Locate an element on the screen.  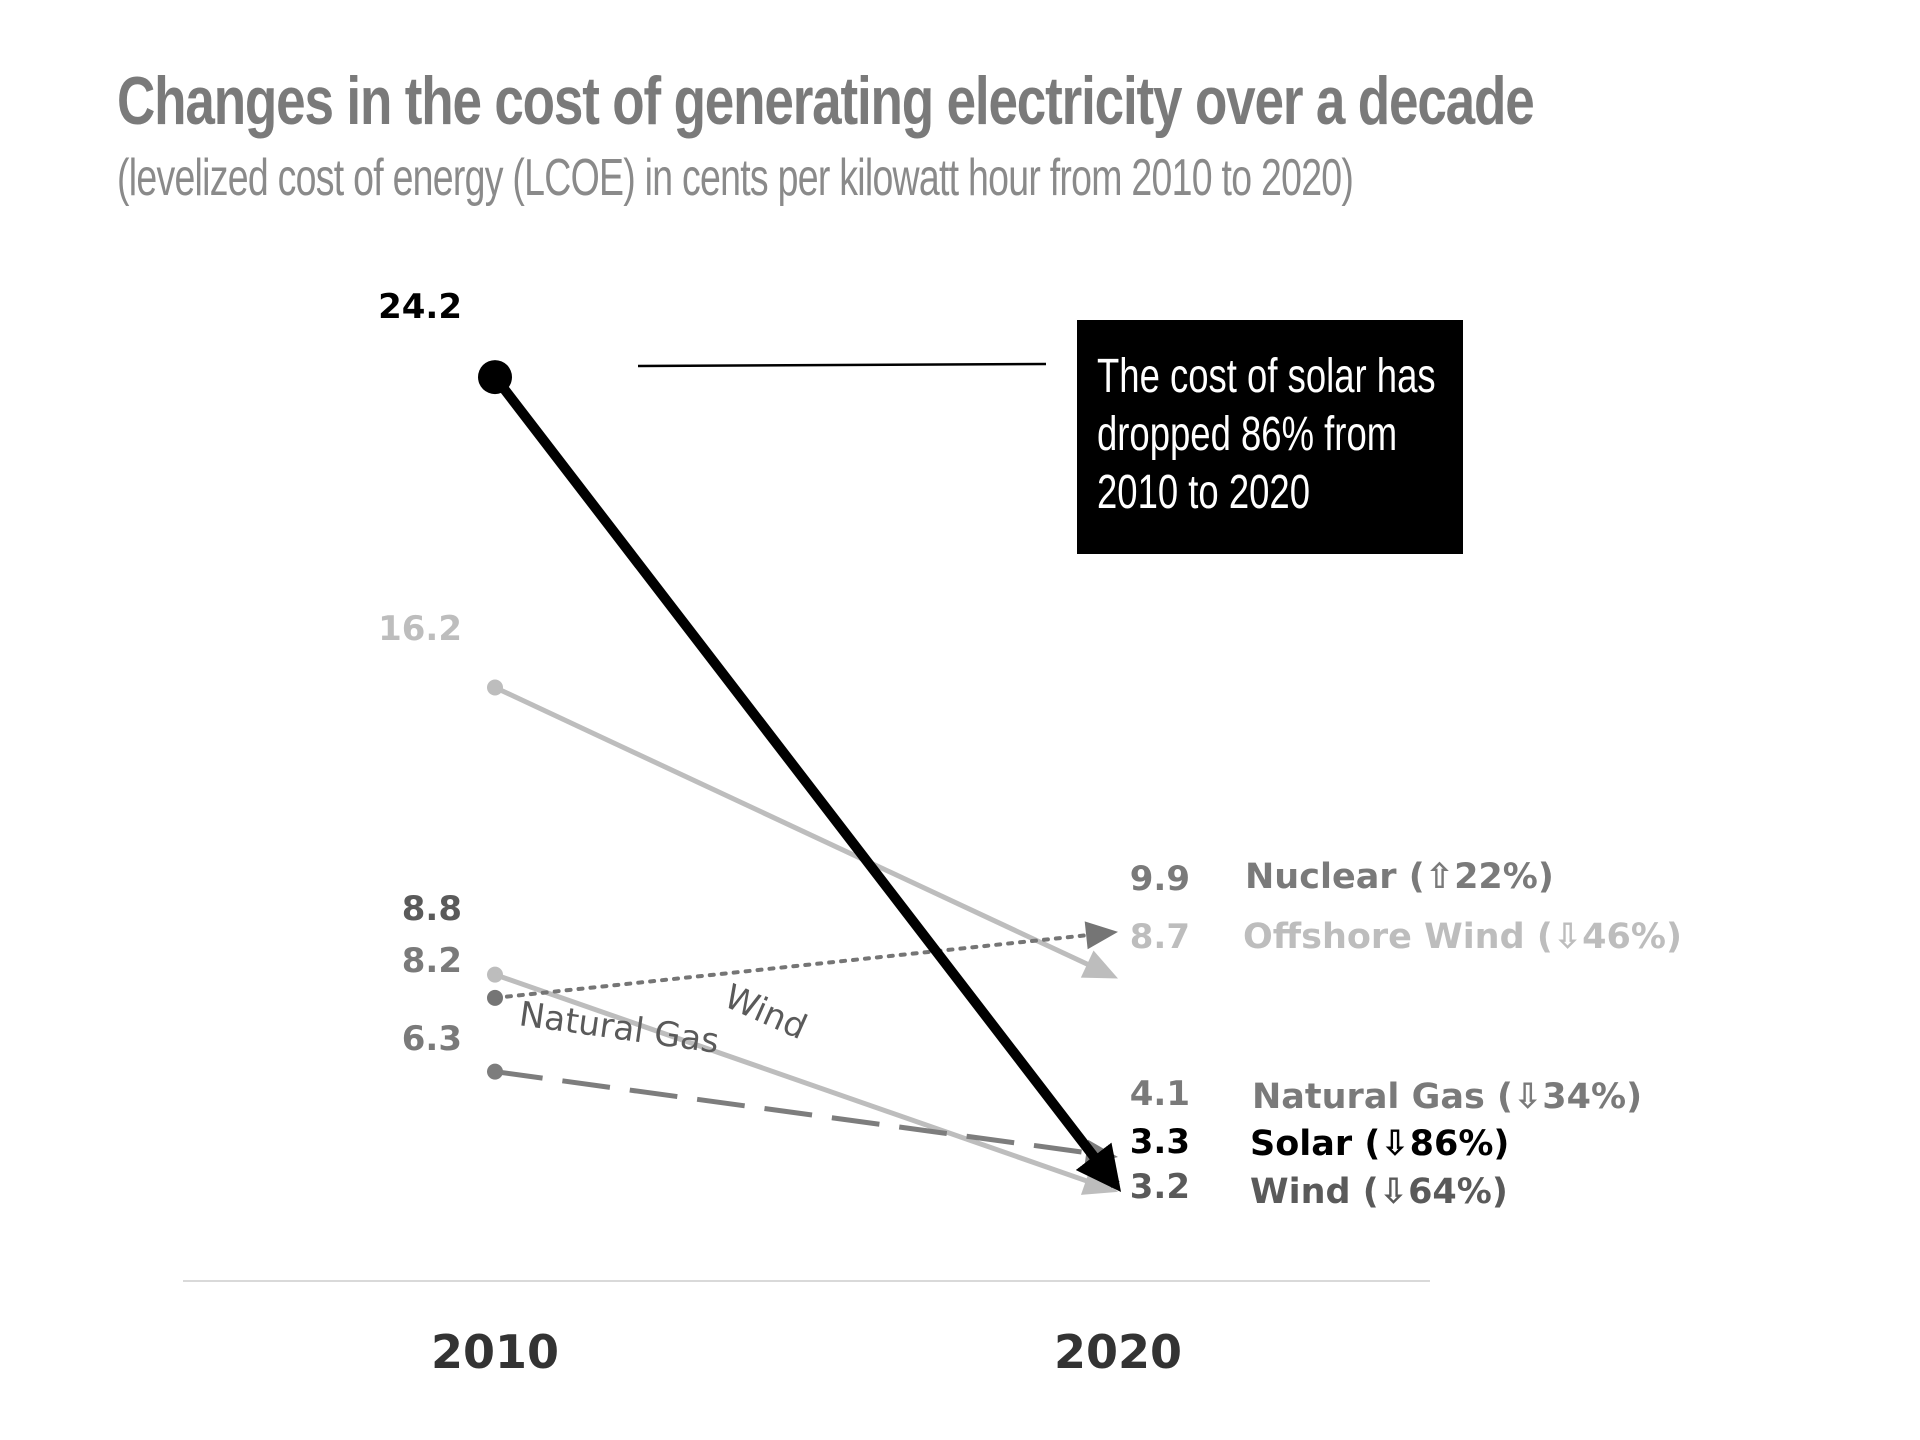
series-line-nuclear is located at coordinates (794, 966).